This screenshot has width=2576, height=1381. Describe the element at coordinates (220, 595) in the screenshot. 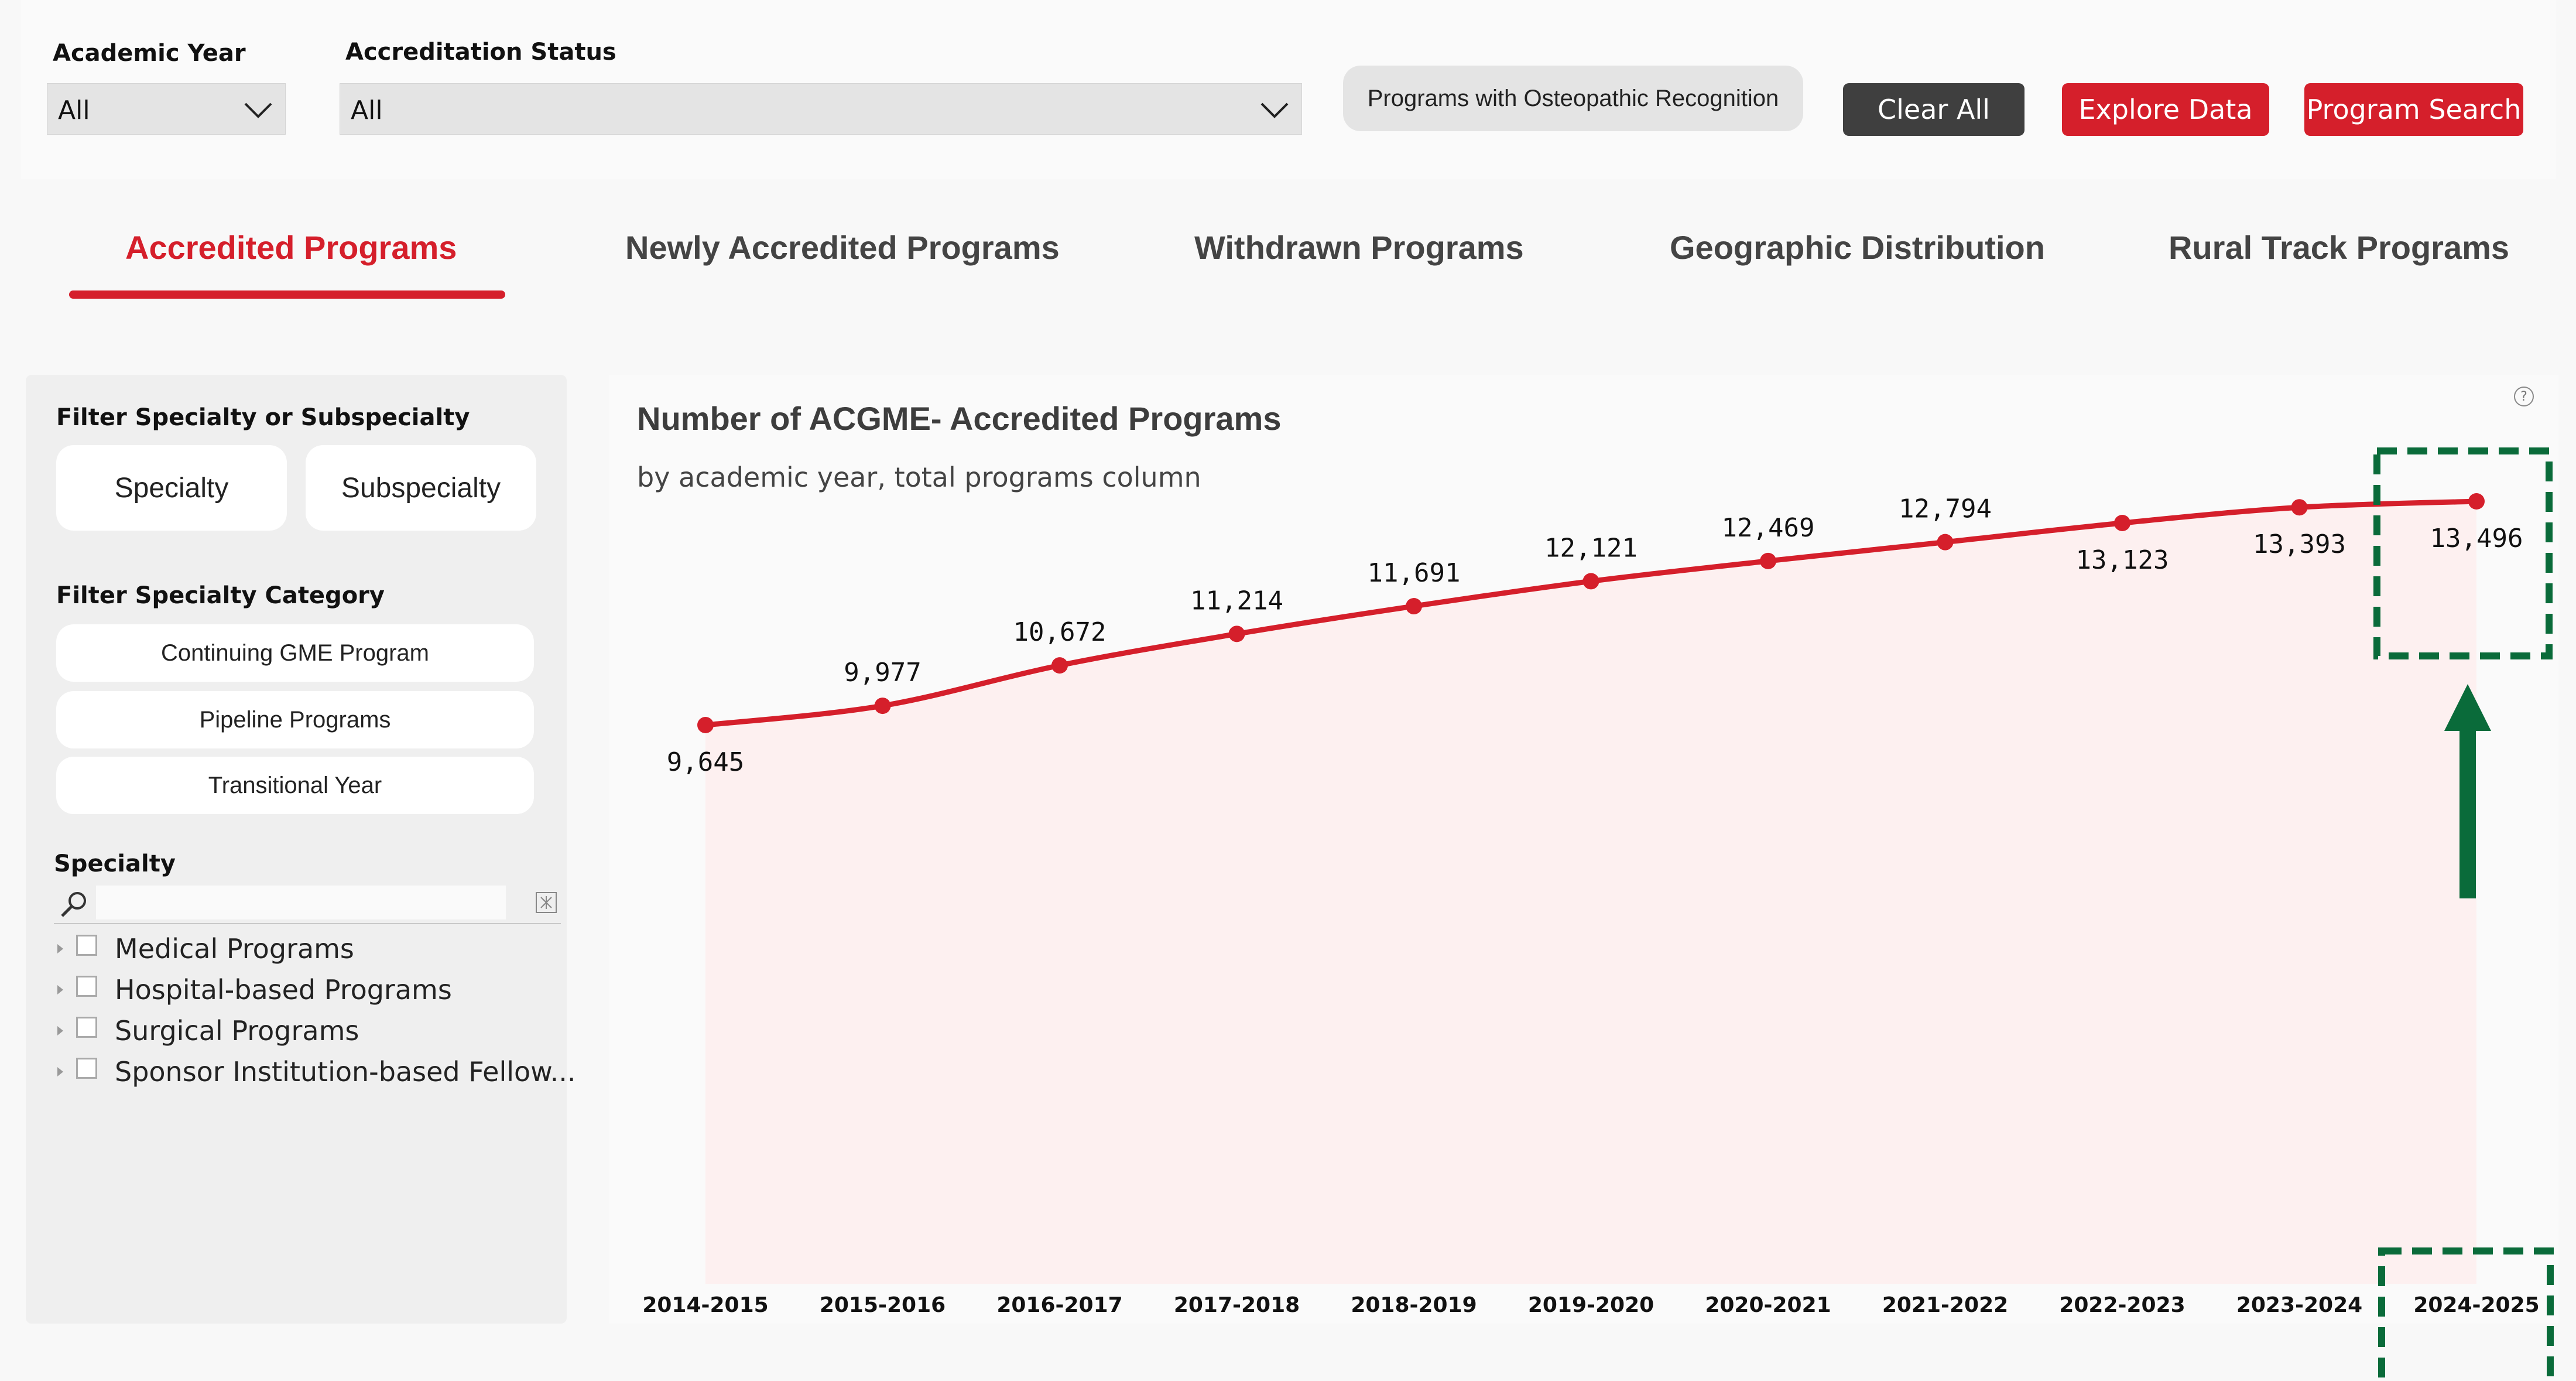

I see `category-title: Filter Specialty Category` at that location.